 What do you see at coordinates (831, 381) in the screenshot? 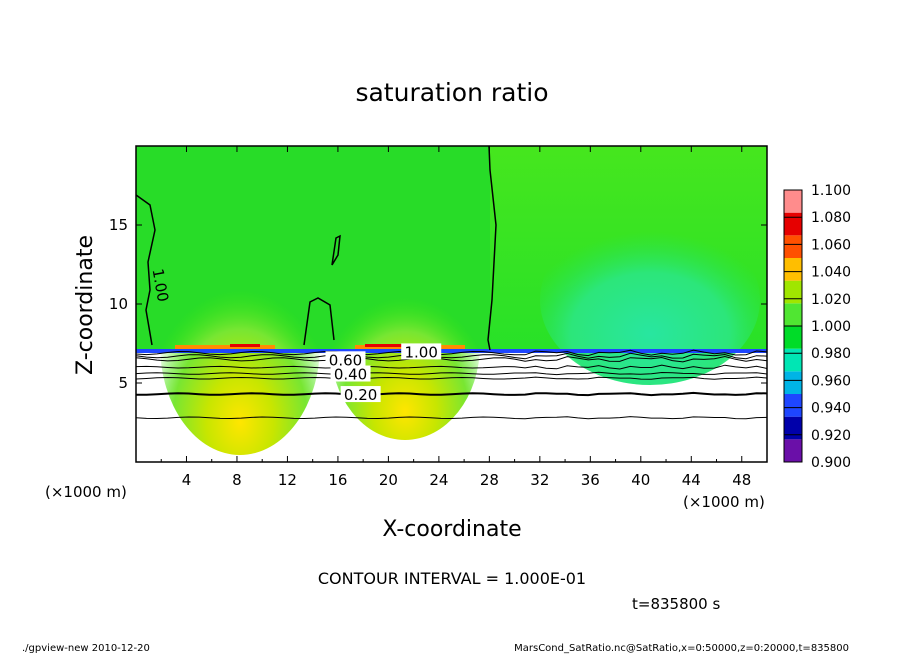
I see `colorbar-label: 0.960` at bounding box center [831, 381].